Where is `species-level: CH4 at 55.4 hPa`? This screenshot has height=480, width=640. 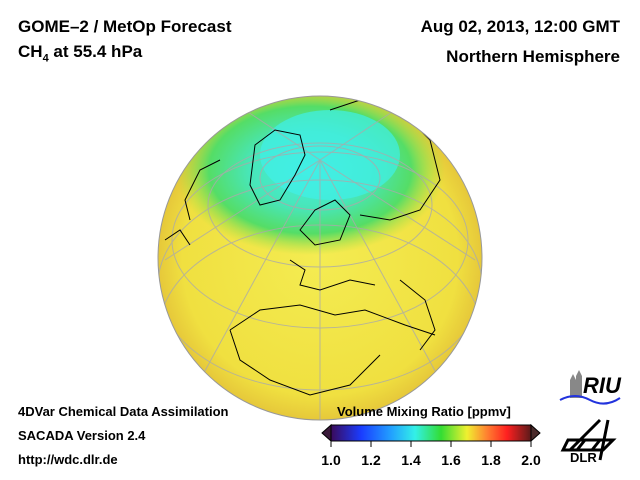 species-level: CH4 at 55.4 hPa is located at coordinates (80, 53).